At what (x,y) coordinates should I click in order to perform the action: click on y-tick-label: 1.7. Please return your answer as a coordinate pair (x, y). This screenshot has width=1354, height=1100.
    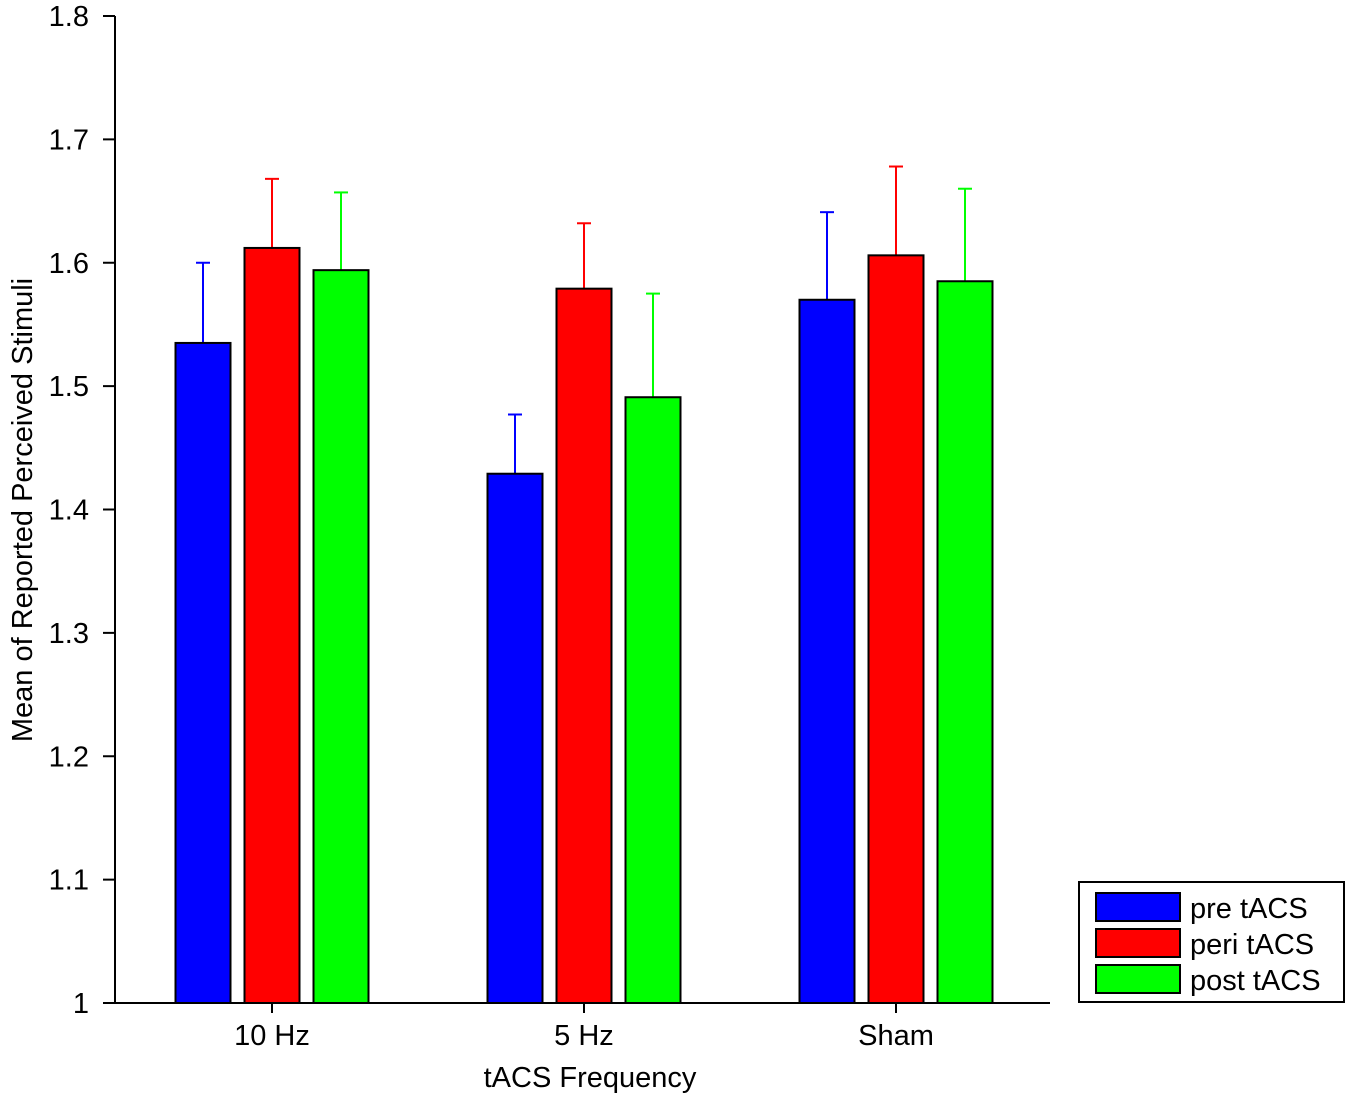
    Looking at the image, I should click on (69, 140).